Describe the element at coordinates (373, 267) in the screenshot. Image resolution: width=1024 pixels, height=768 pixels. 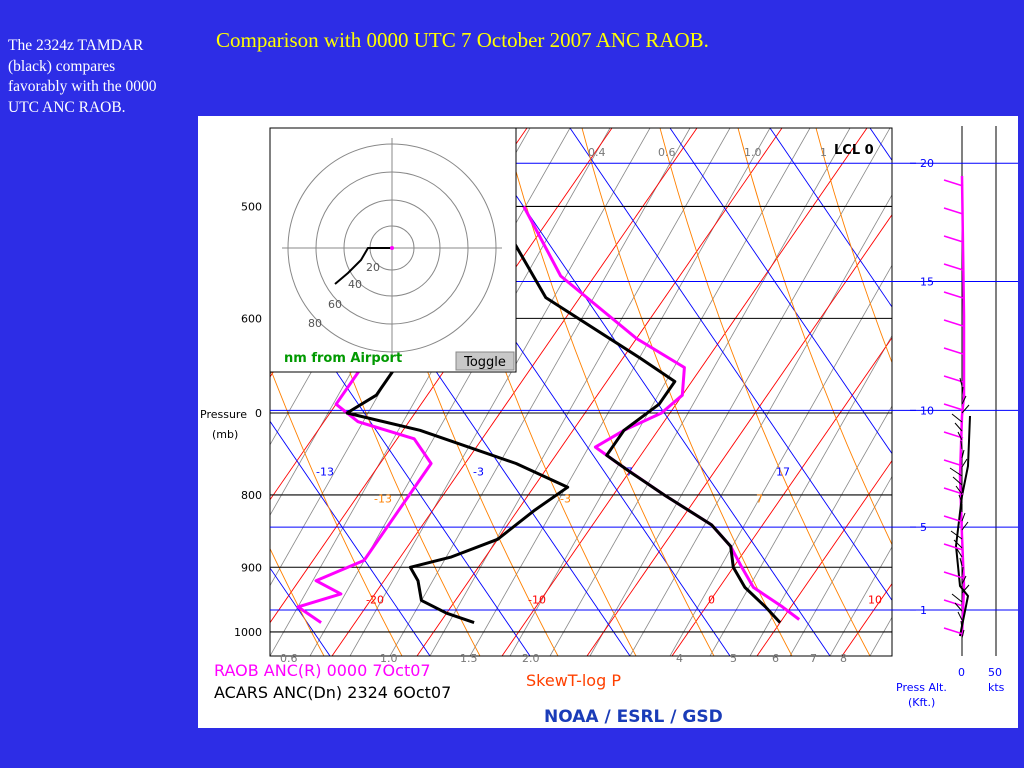
I see `range-label: 20` at that location.